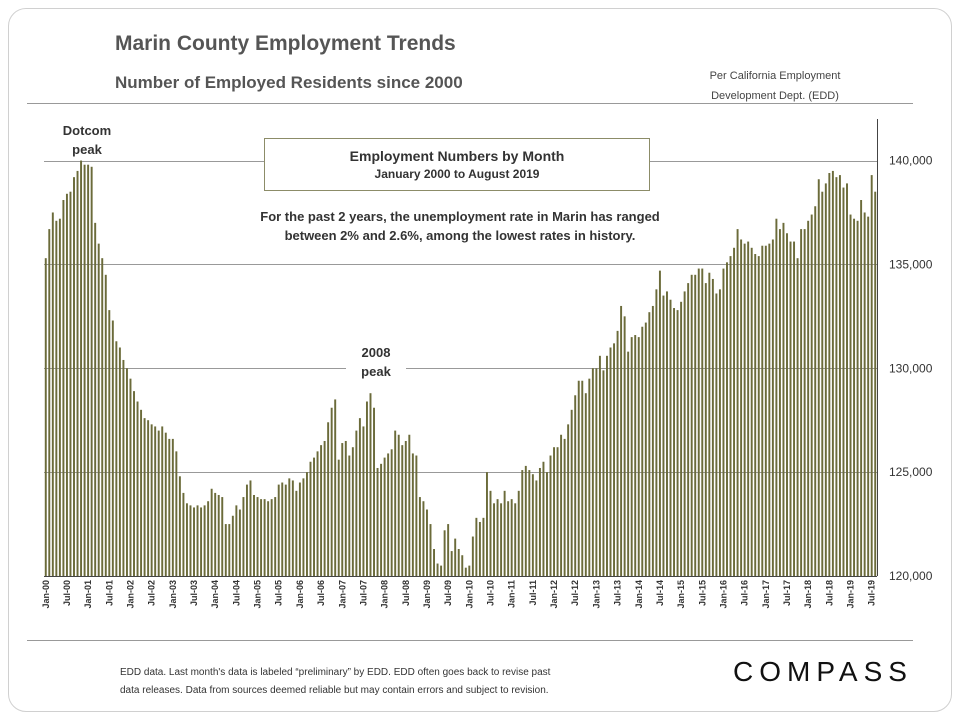 The image size is (960, 720). What do you see at coordinates (470, 640) in the screenshot?
I see `footer-divider` at bounding box center [470, 640].